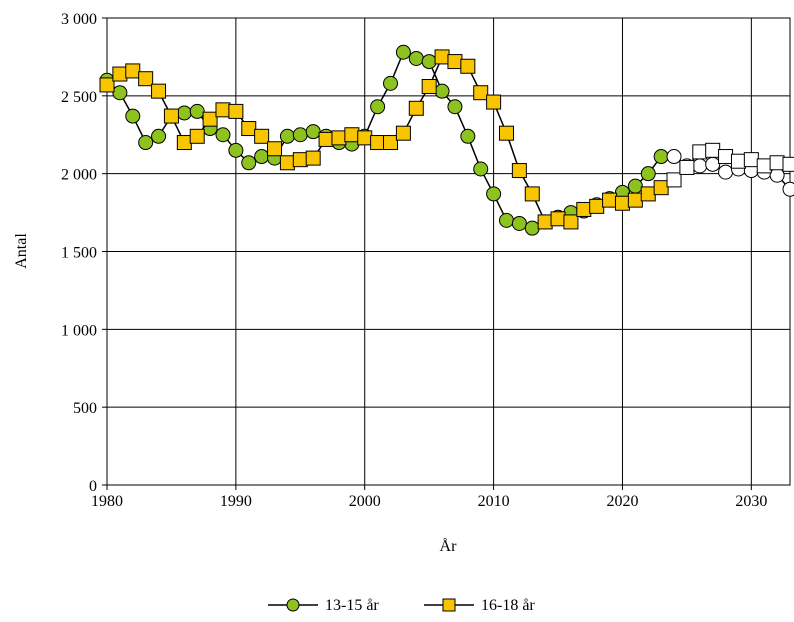 The image size is (794, 622). What do you see at coordinates (93, 486) in the screenshot?
I see `y-tick-label: 0` at bounding box center [93, 486].